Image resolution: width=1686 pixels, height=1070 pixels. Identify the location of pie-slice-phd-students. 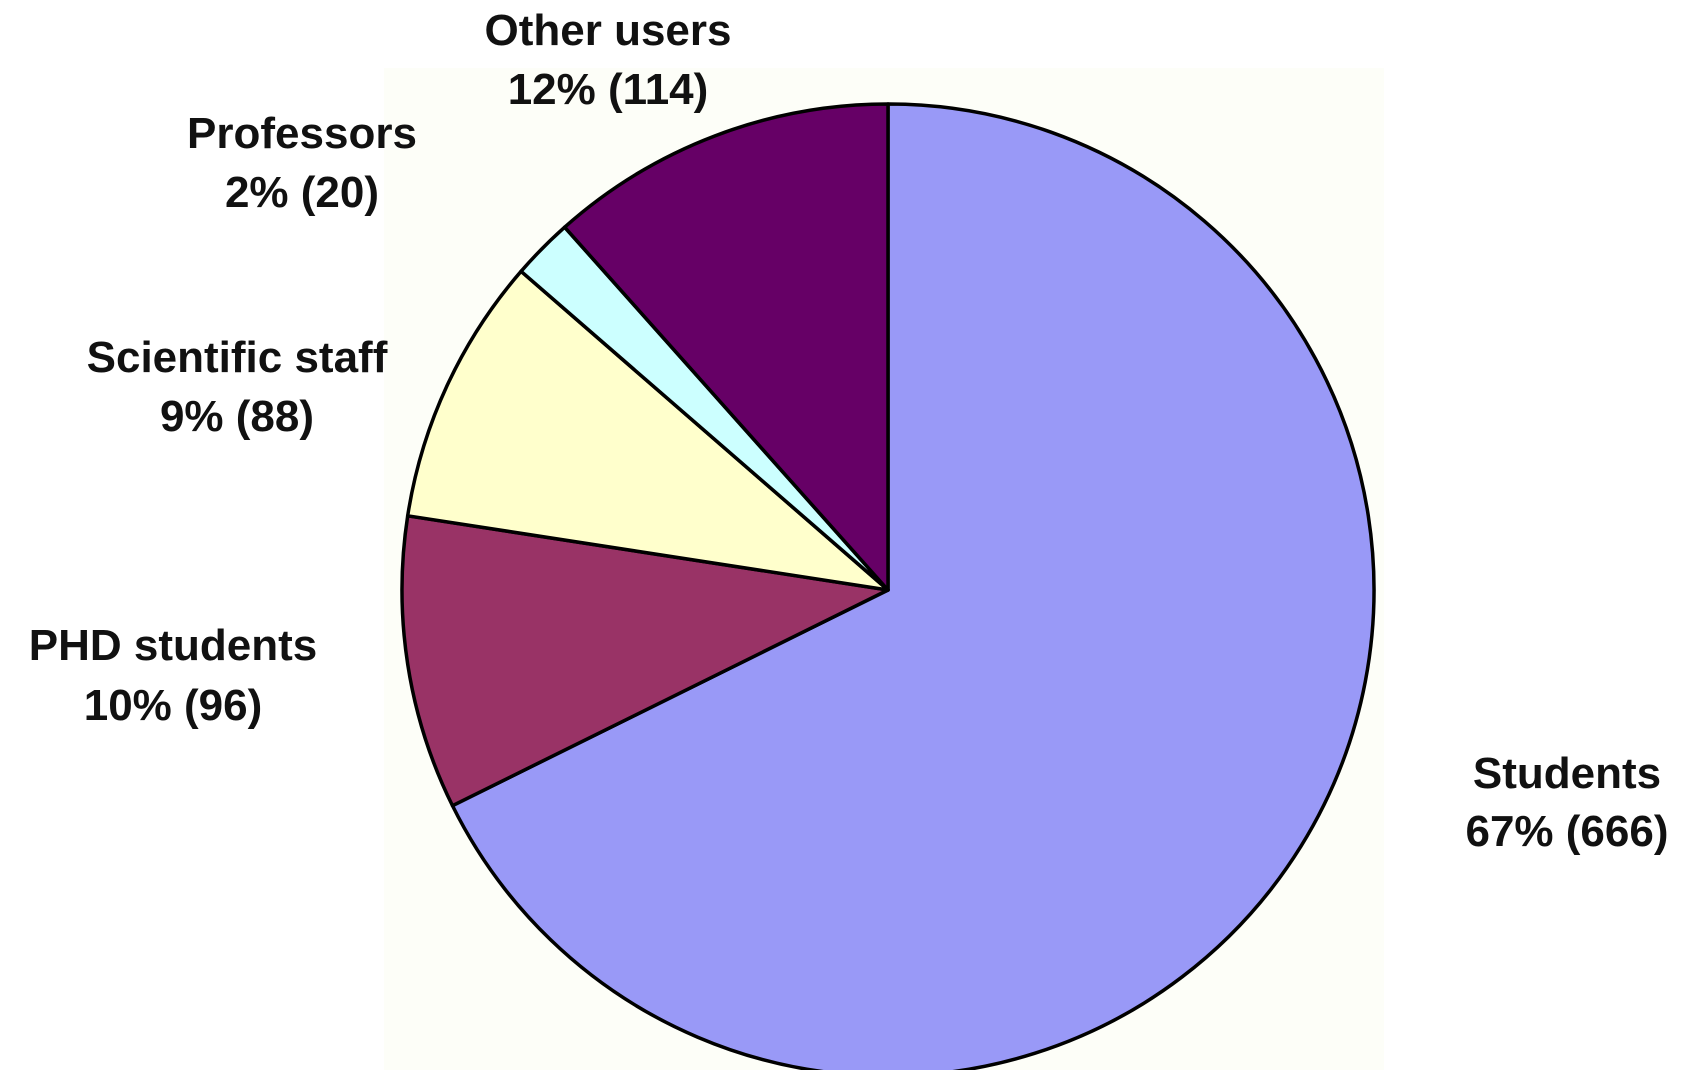
(645, 661).